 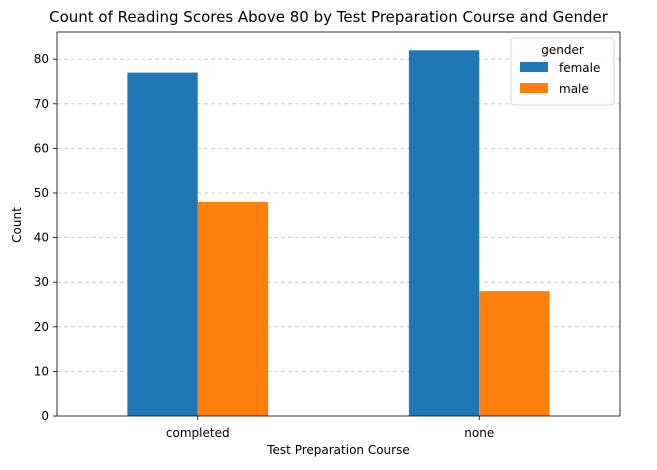 I want to click on bar-female-completed, so click(x=162, y=244).